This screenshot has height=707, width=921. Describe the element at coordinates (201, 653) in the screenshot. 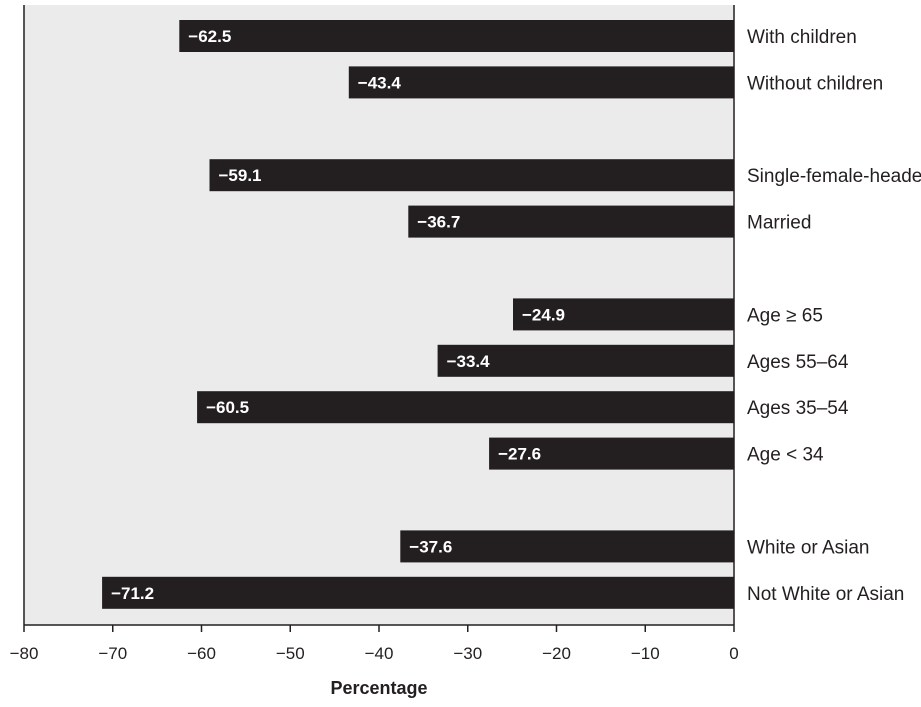

I see `x-tick-label: −60` at that location.